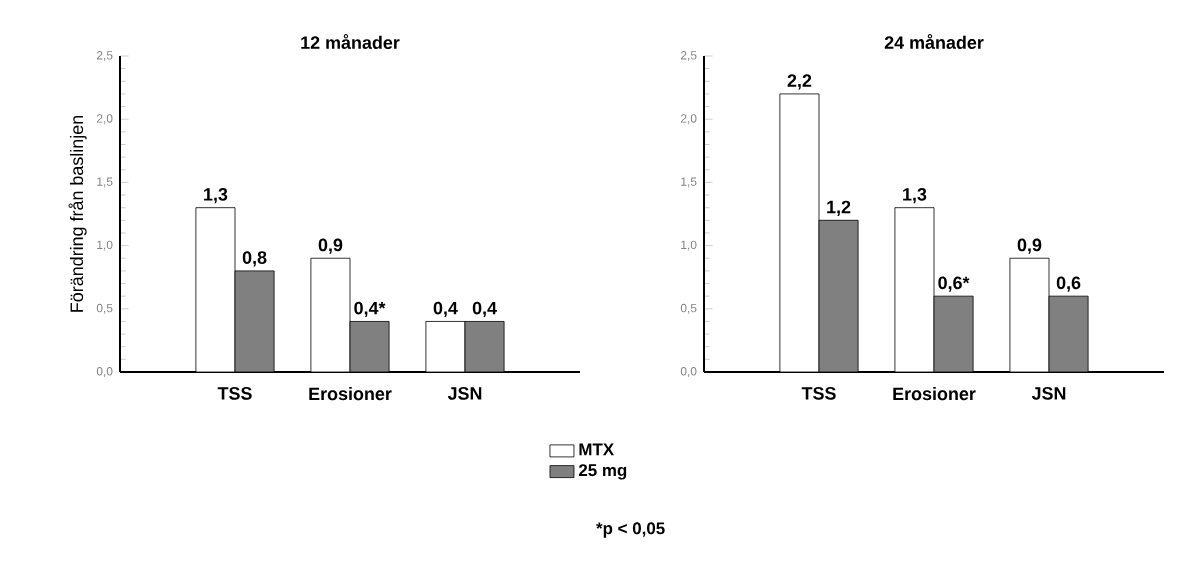 This screenshot has width=1194, height=564. I want to click on y-axis-title: Förändring från baslinjen, so click(77, 214).